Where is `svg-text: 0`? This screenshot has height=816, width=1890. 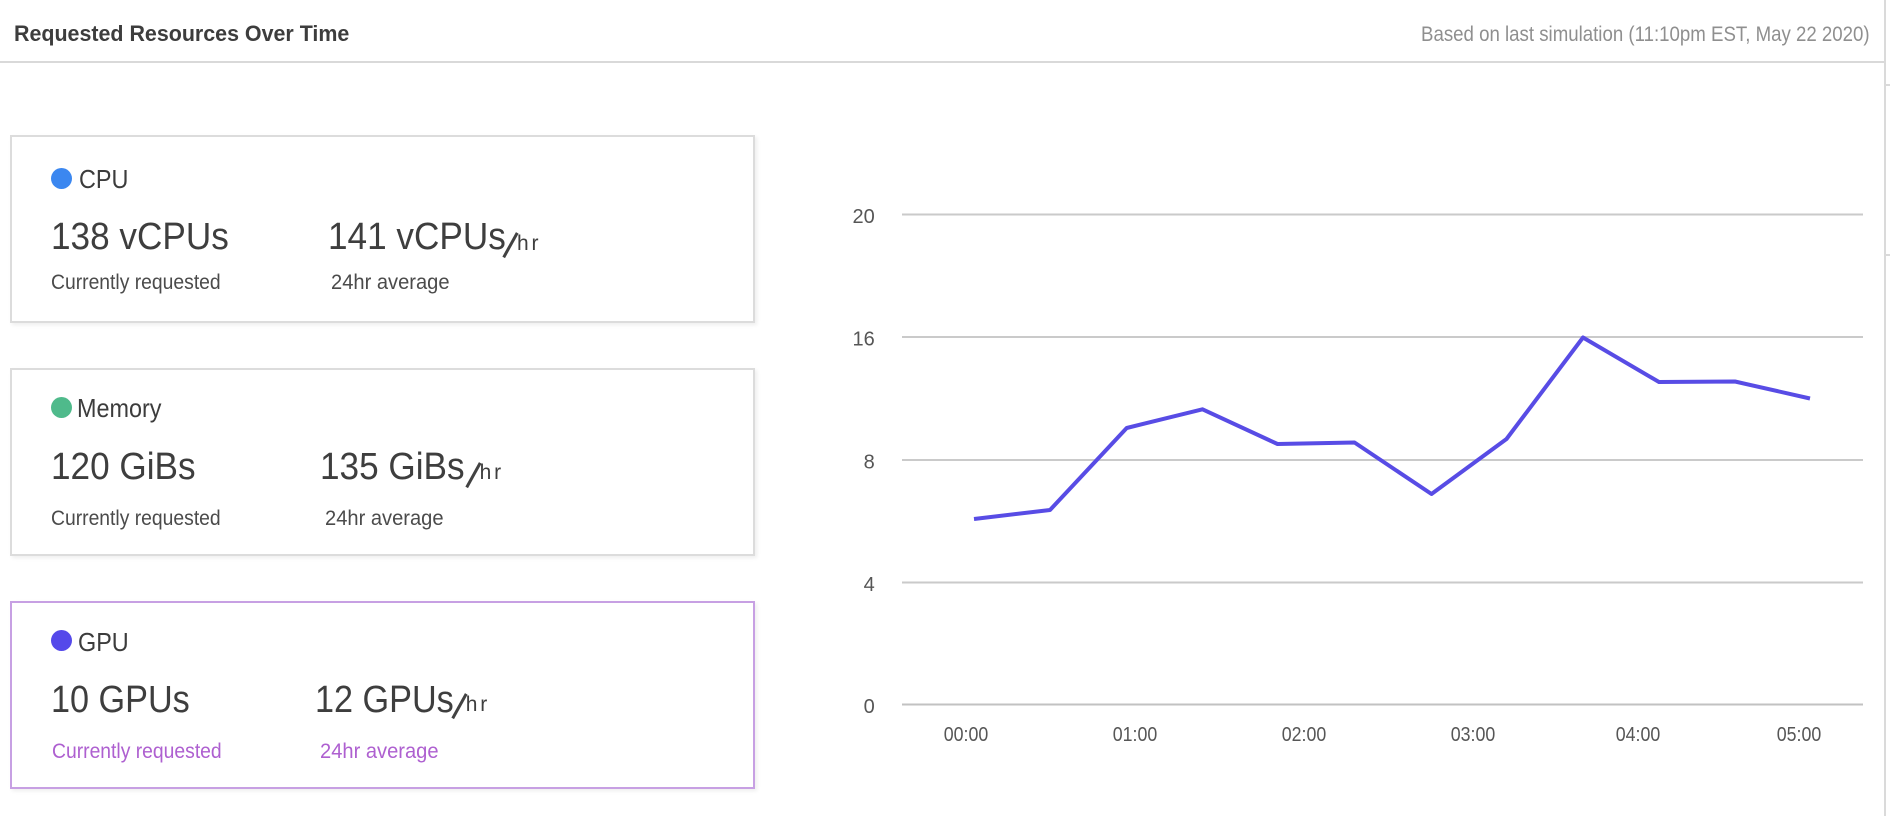 svg-text: 0 is located at coordinates (869, 707).